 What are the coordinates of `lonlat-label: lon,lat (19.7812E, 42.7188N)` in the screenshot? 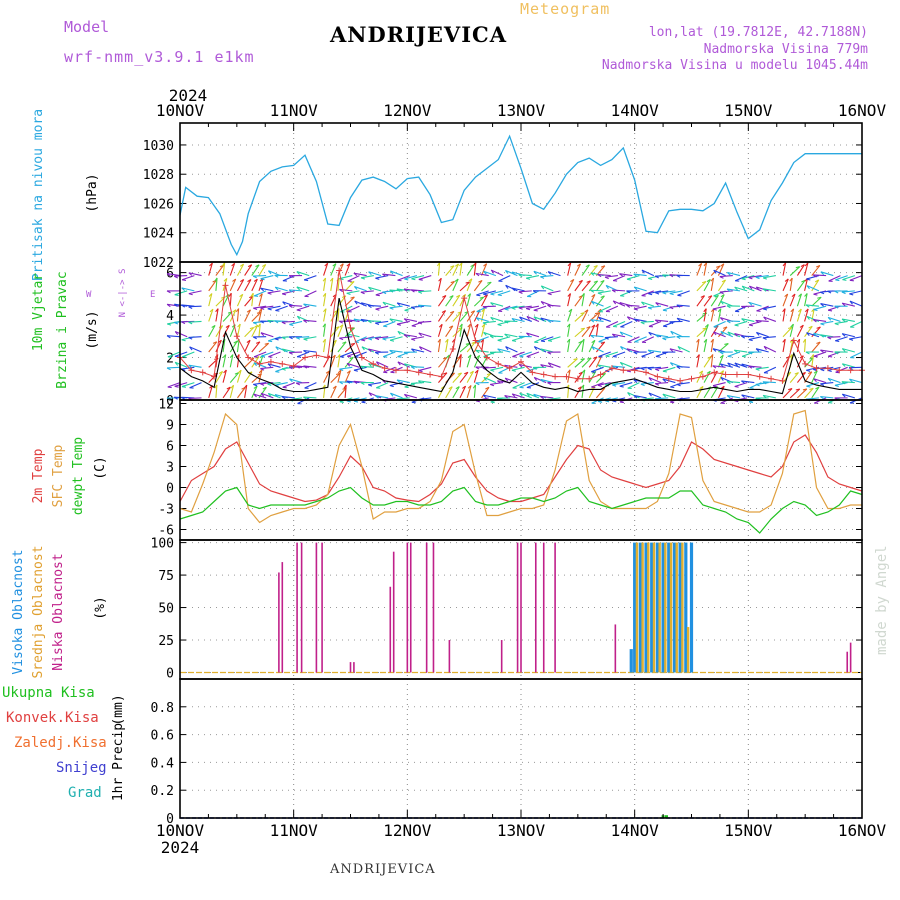 It's located at (758, 32).